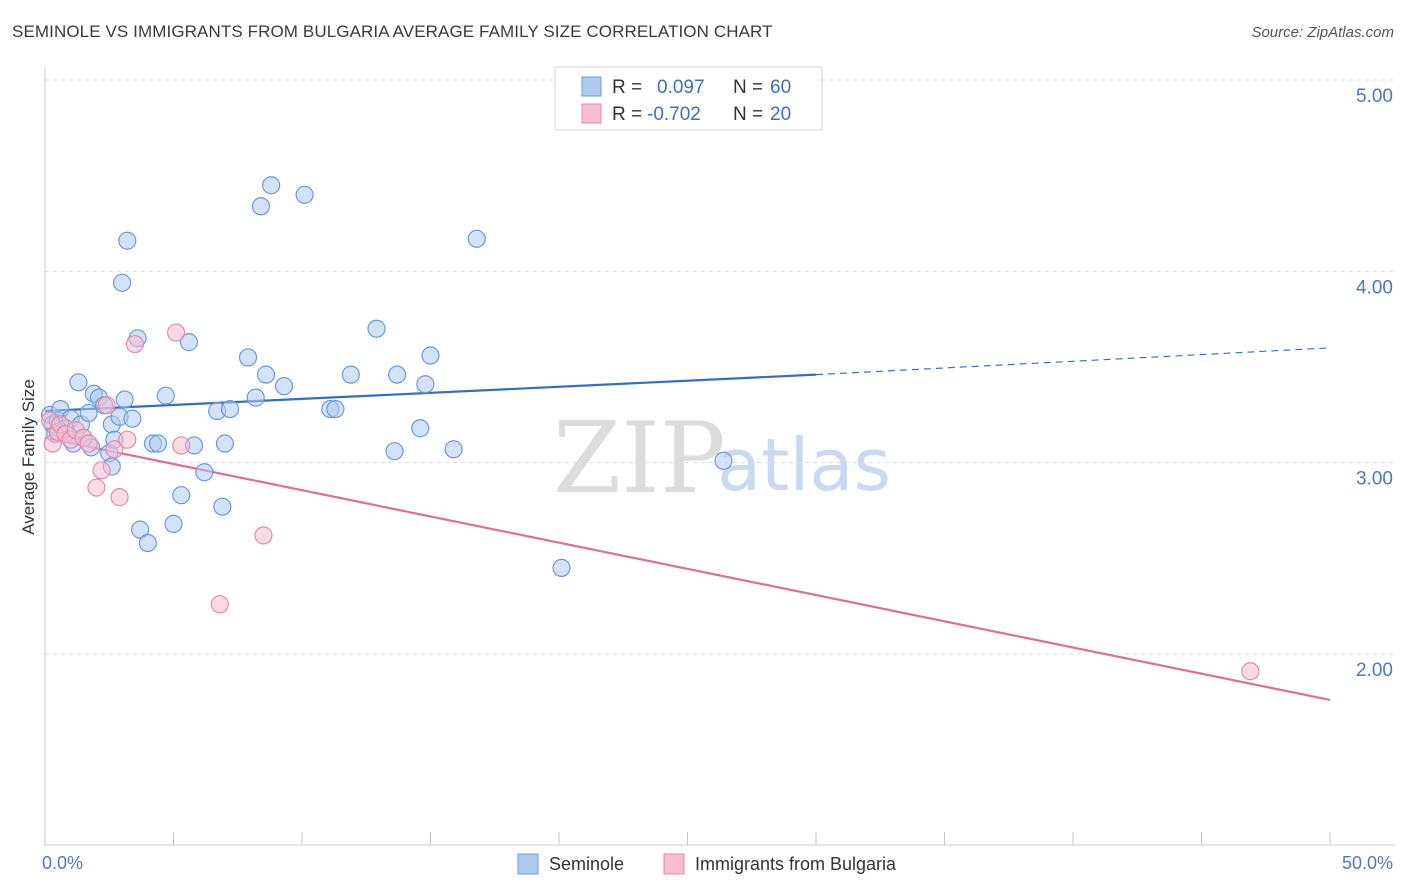  What do you see at coordinates (796, 864) in the screenshot?
I see `bottom-legend-bulgaria: Immigrants from Bulgaria` at bounding box center [796, 864].